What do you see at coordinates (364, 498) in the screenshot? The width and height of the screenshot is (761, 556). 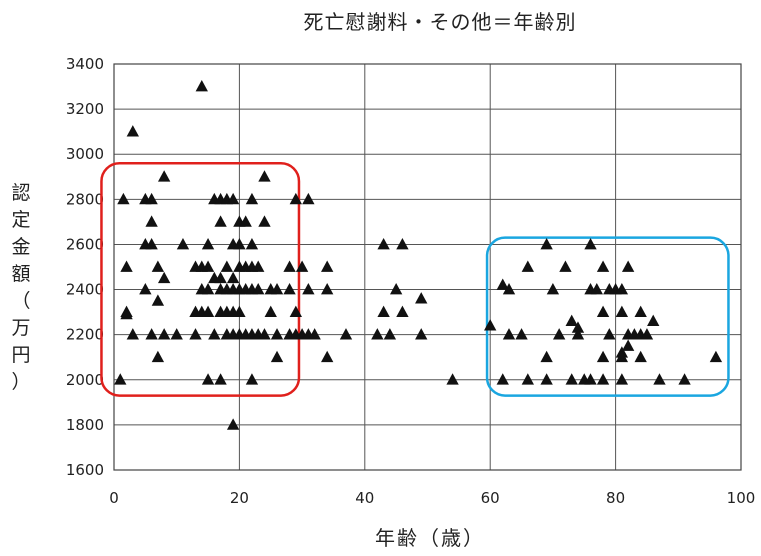 I see `x-tick-label: 40` at bounding box center [364, 498].